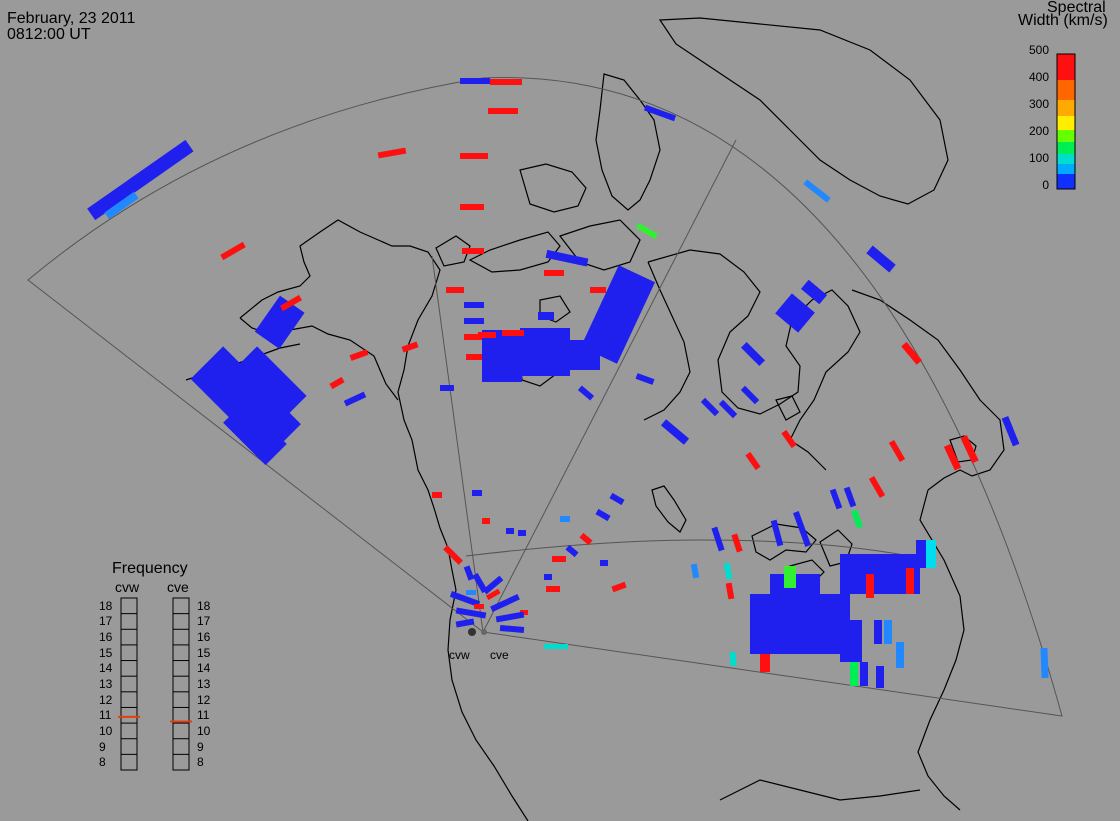 The image size is (1120, 821). Describe the element at coordinates (178, 587) in the screenshot. I see `frequency-station-cve: cve` at that location.